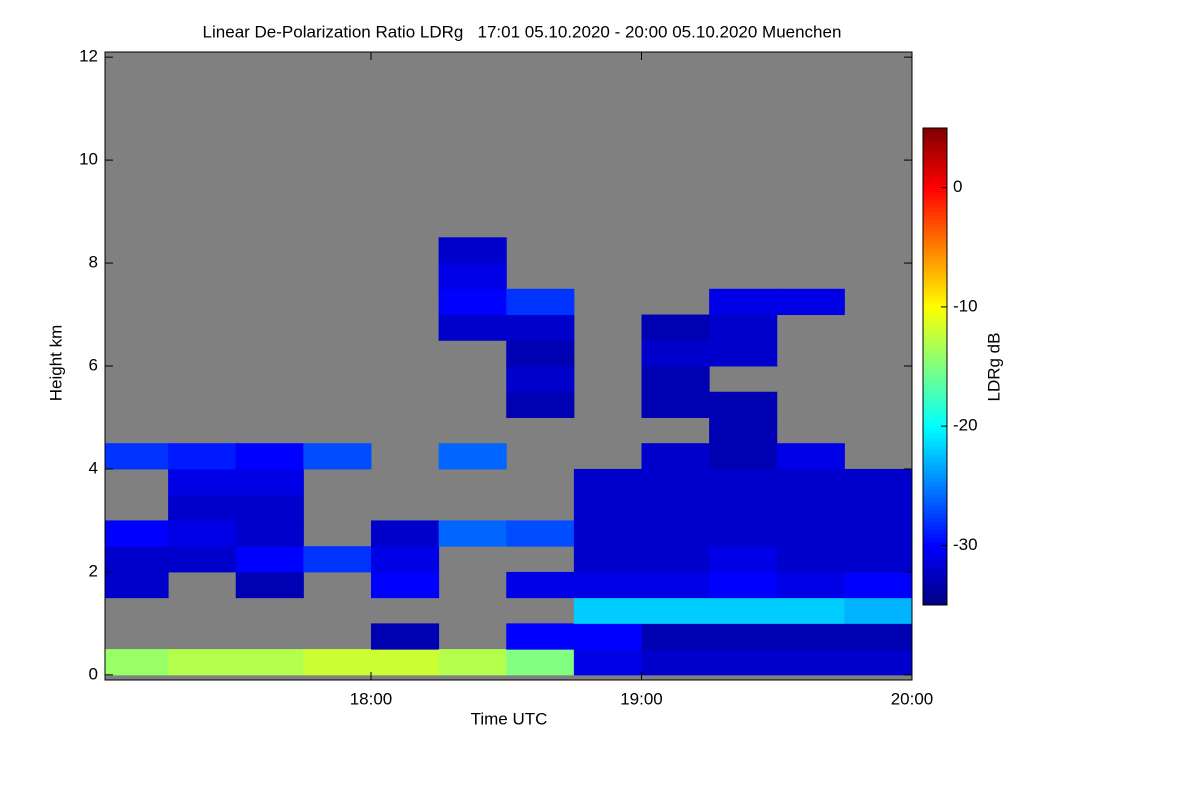  What do you see at coordinates (993, 367) in the screenshot?
I see `colorbar-label: LDRg dB` at bounding box center [993, 367].